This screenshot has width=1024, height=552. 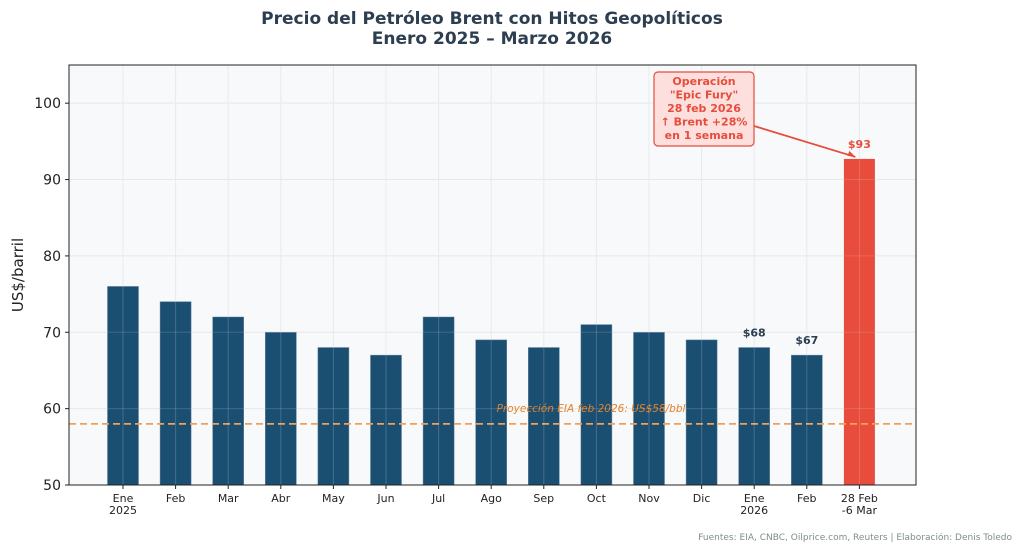 What do you see at coordinates (51, 295) in the screenshot?
I see `y-axis: 50 60 70 80 90 100` at bounding box center [51, 295].